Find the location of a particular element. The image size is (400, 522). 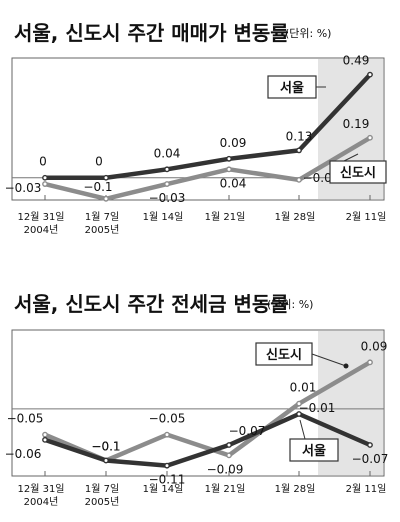

data-label: 0.19 is located at coordinates (356, 124).